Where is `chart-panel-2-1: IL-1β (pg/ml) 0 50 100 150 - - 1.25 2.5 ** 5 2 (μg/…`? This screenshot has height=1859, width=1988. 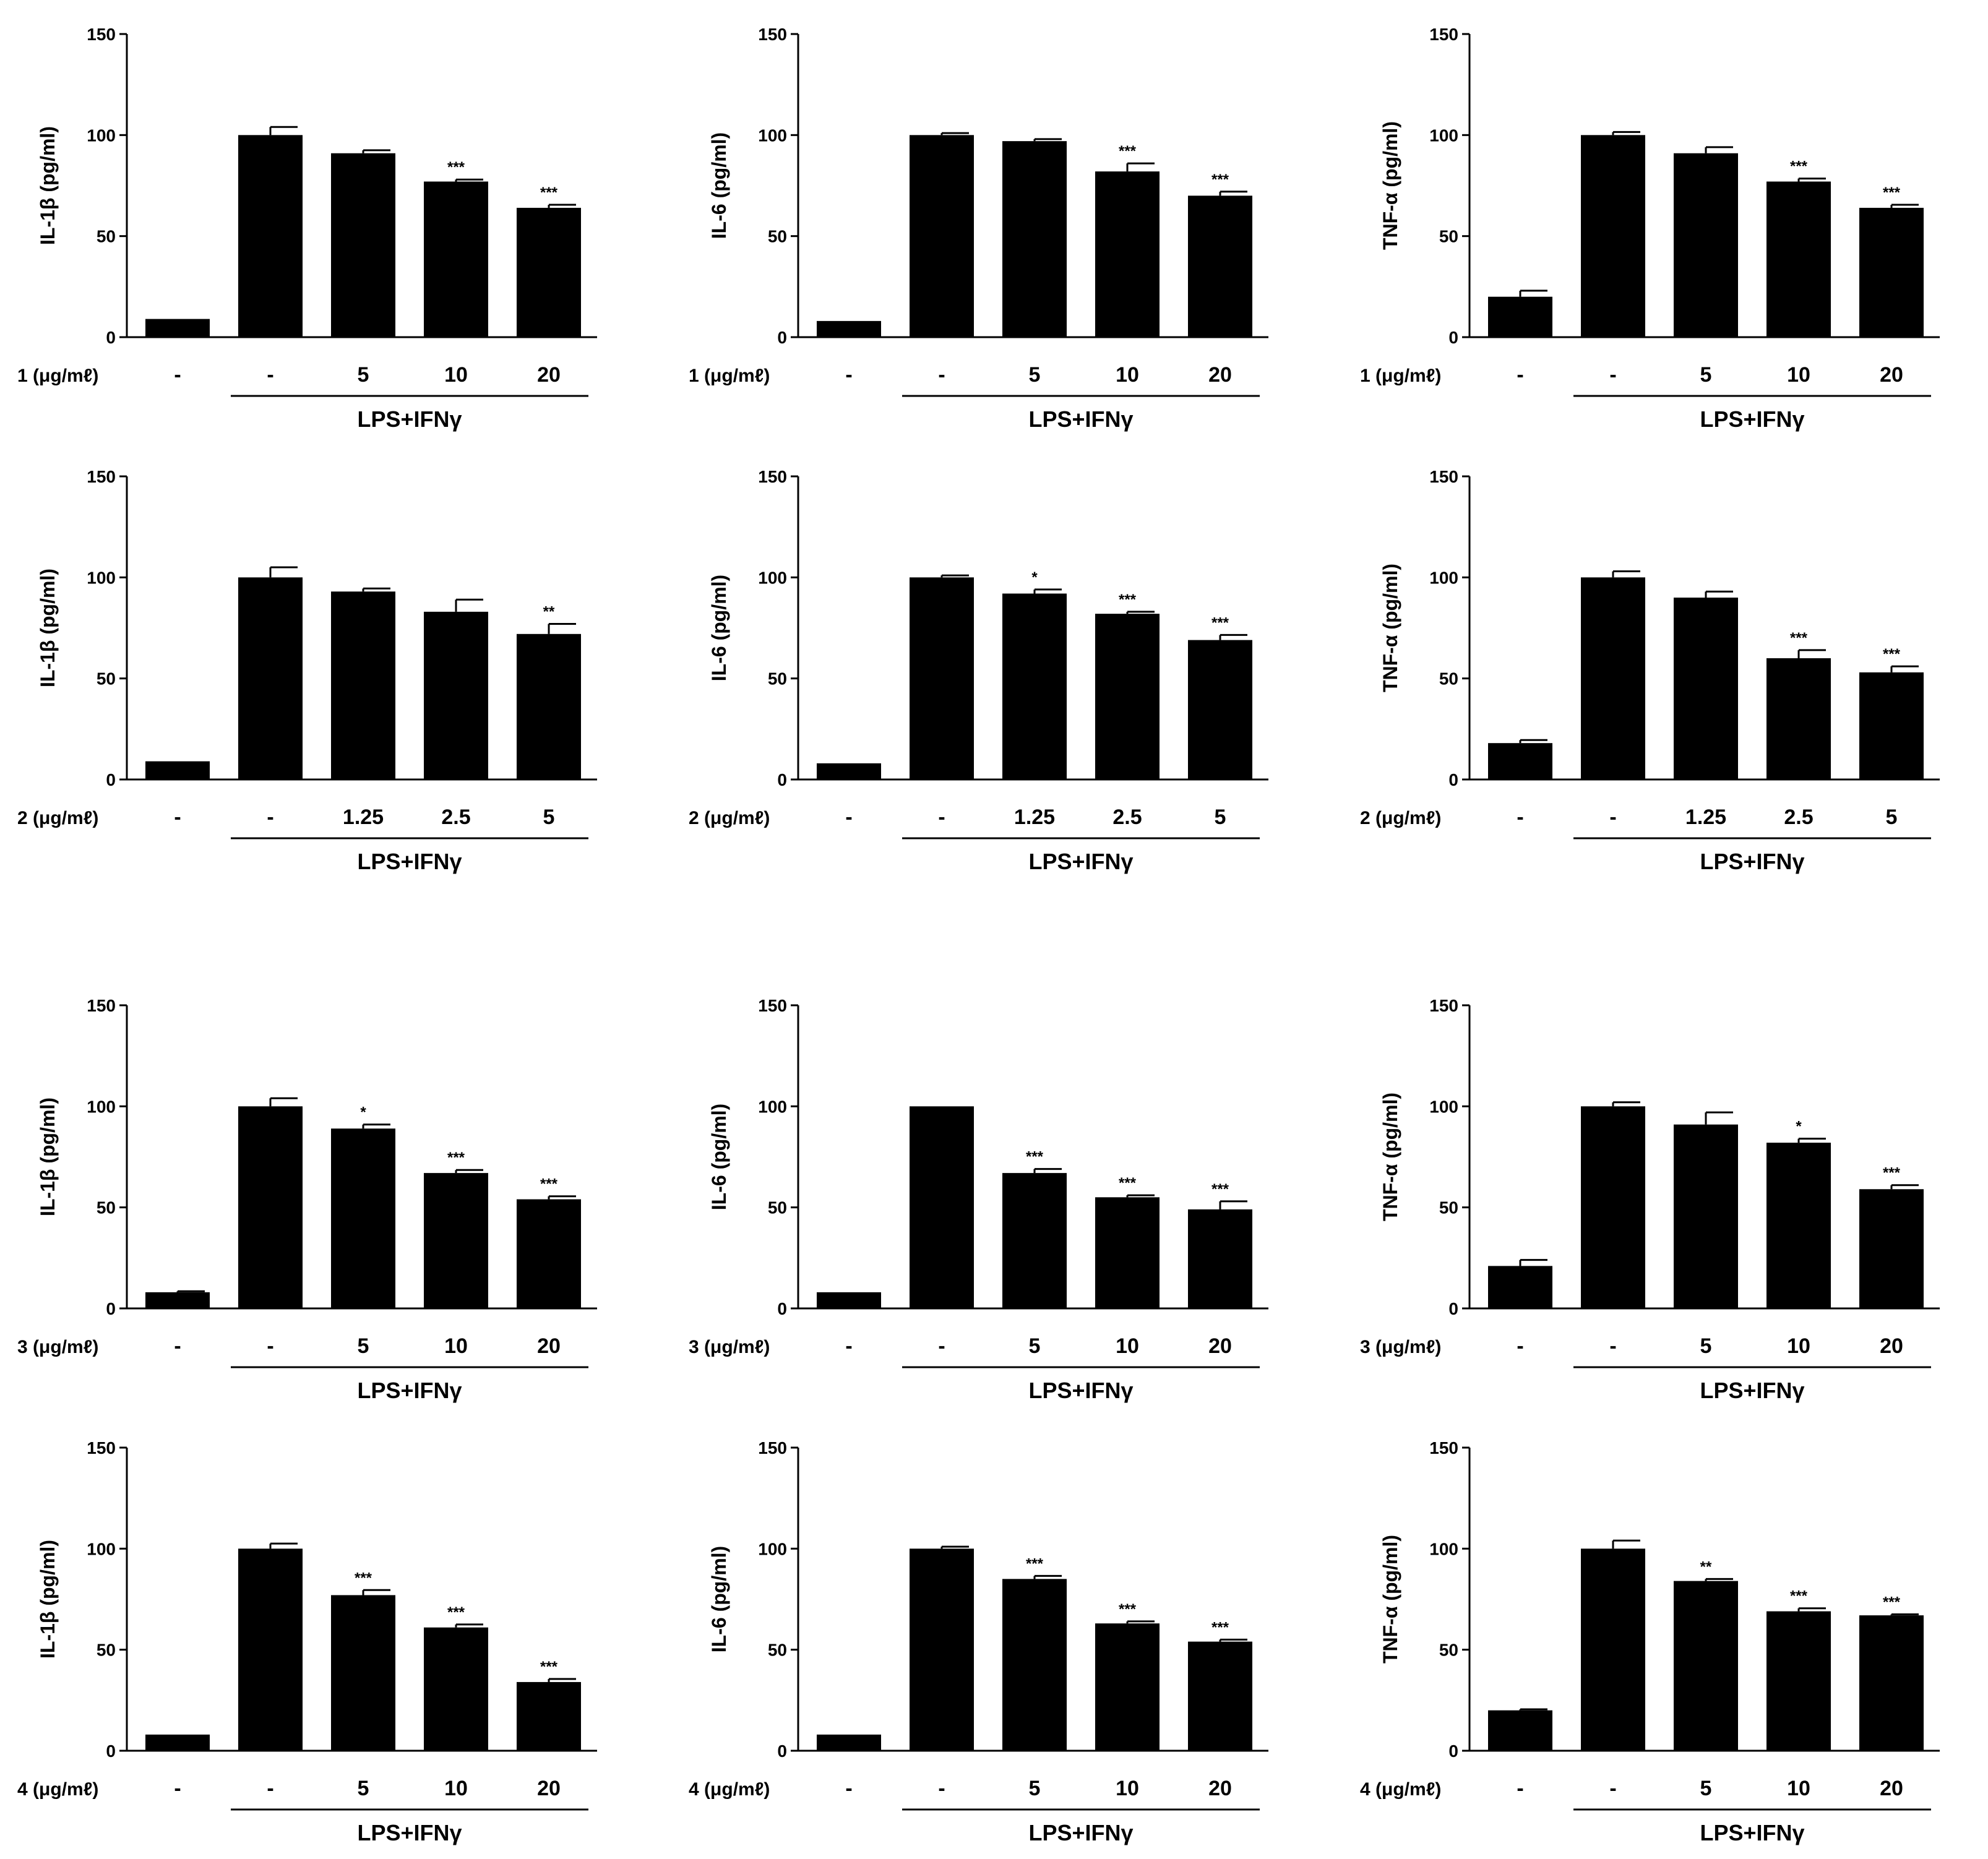
chart-panel-2-1: IL-1β (pg/ml) 0 50 100 150 - - 1.25 2.5 ** 5 2 (μg/… is located at coordinates (307, 670).